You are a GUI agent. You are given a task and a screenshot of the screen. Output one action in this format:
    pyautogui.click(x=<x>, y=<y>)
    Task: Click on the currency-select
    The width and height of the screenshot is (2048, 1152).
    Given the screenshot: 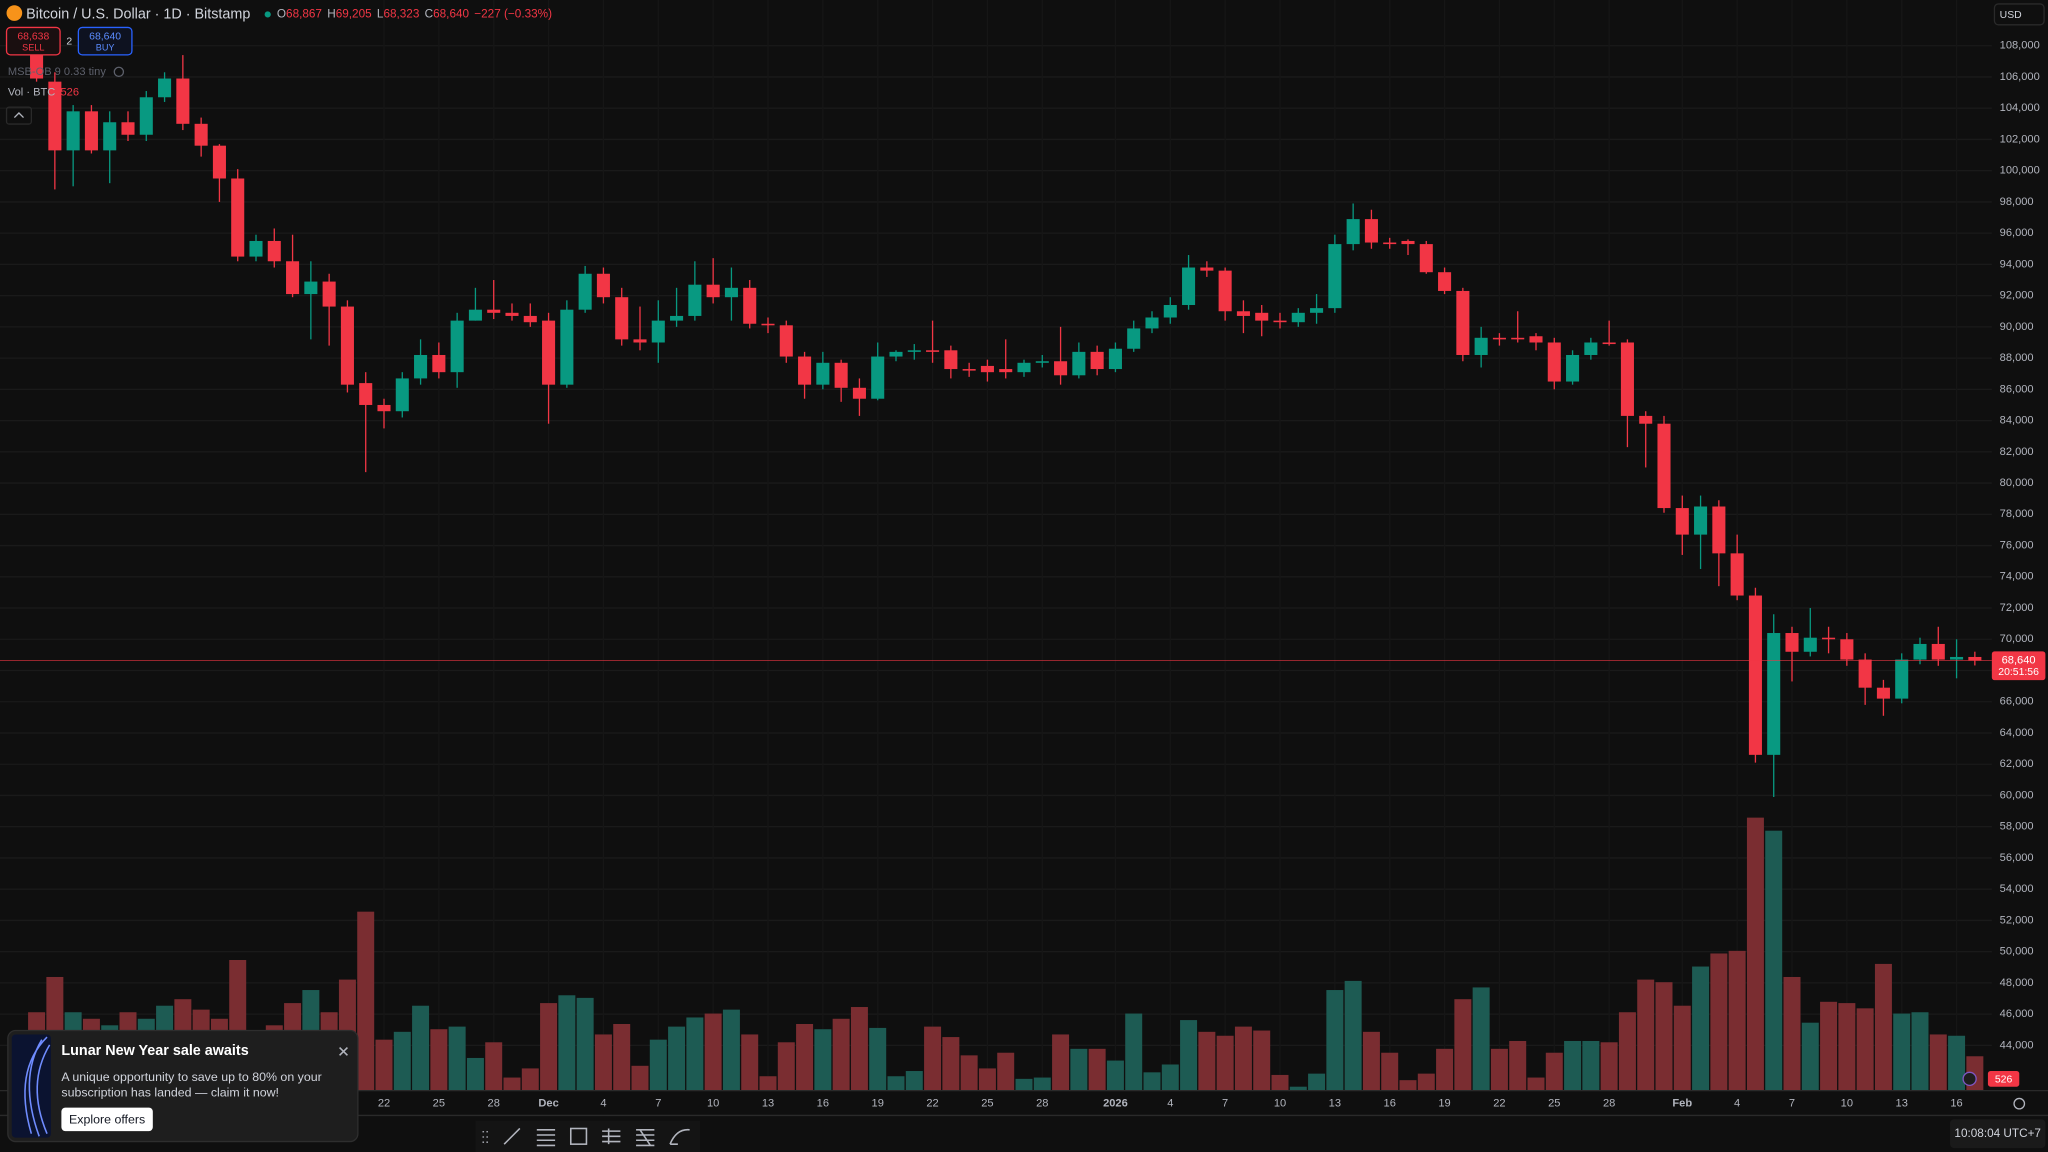 What is the action you would take?
    pyautogui.click(x=2019, y=14)
    